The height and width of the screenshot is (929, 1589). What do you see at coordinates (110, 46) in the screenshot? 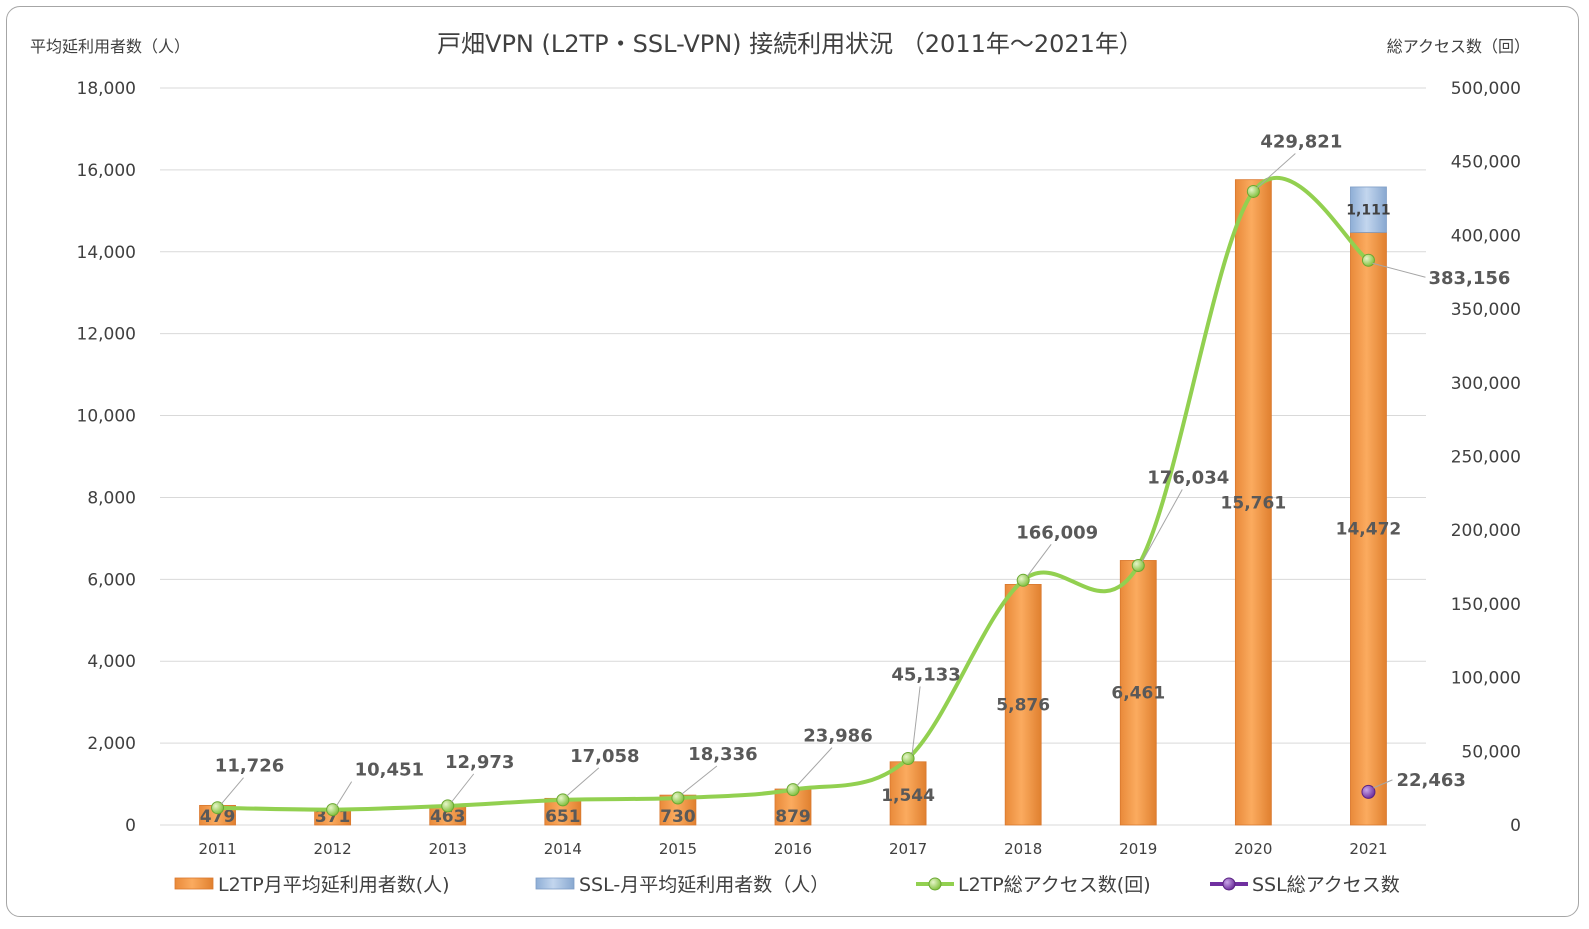
I see `y-left-axis-title: 平均延利用者数（人）` at bounding box center [110, 46].